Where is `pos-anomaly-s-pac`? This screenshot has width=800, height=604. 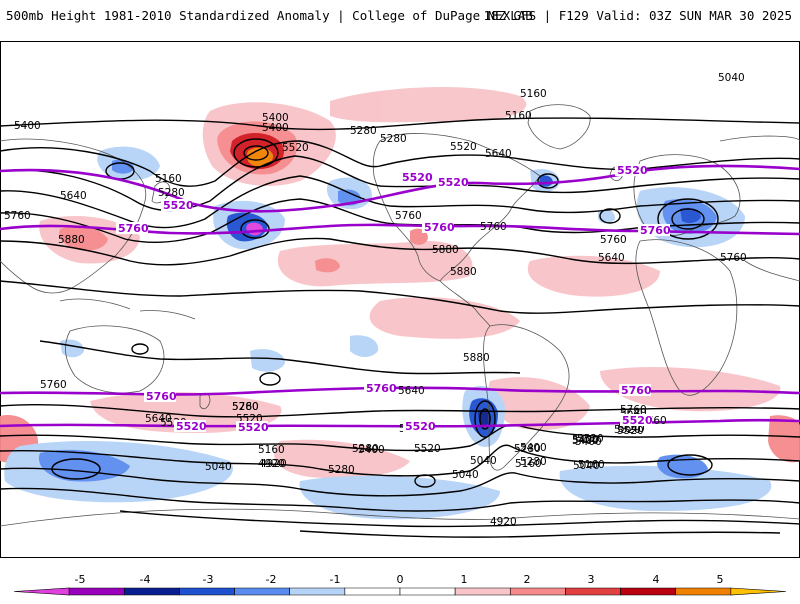 pos-anomaly-s-pac is located at coordinates (186, 412).